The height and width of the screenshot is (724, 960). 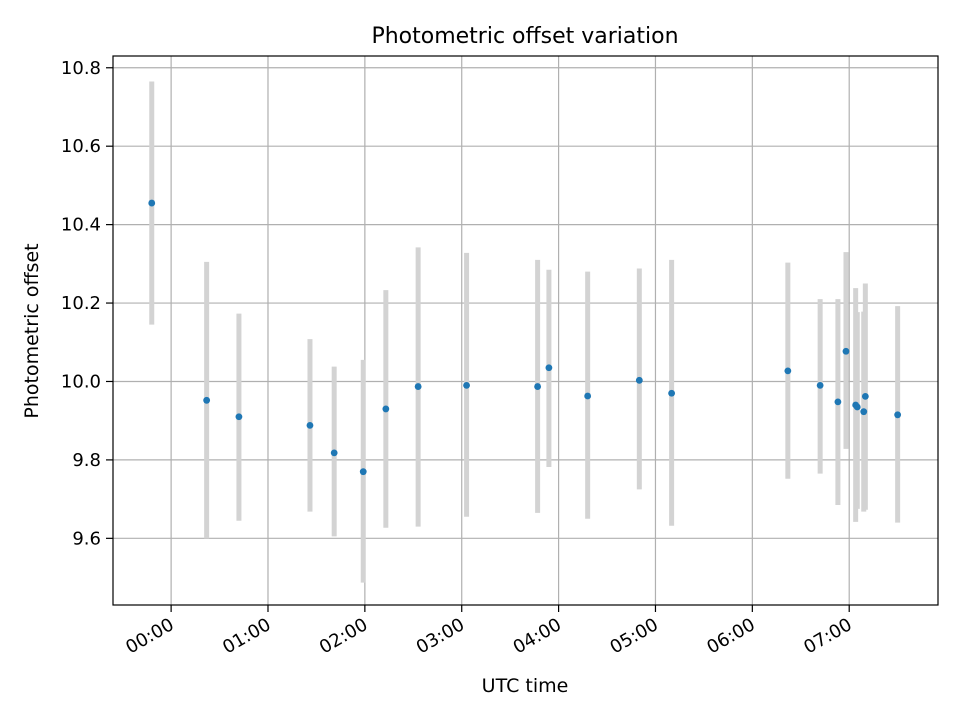 I want to click on chart-title: Photometric offset variation, so click(x=524, y=36).